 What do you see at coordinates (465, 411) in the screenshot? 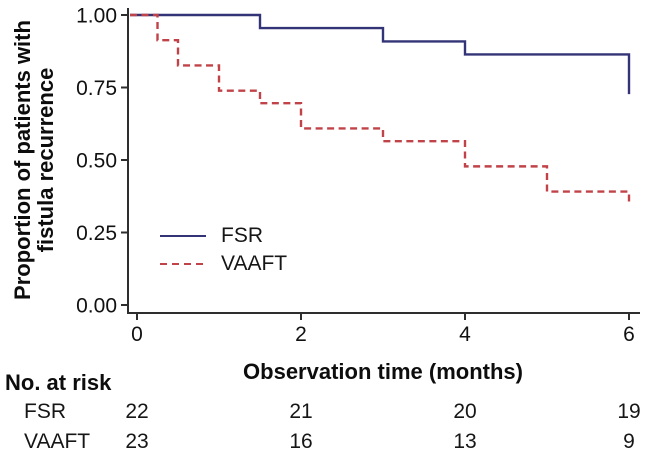
I see `risk-value: 20` at bounding box center [465, 411].